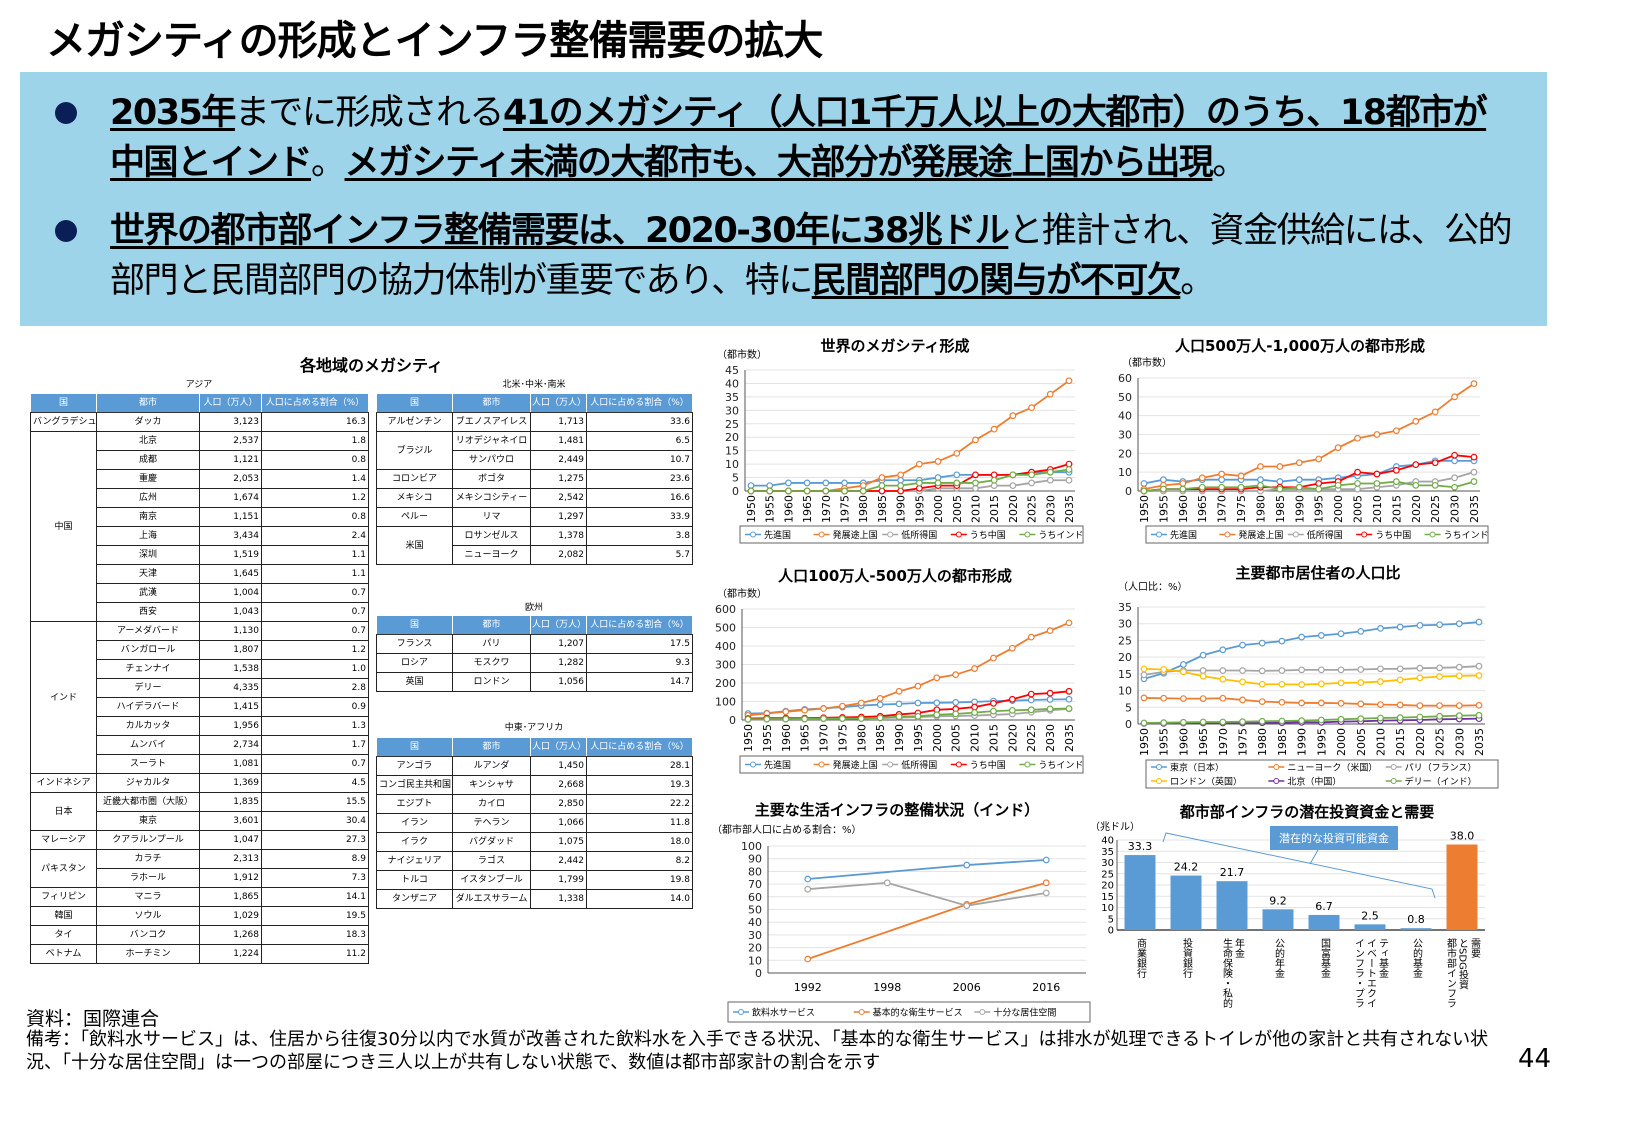 The width and height of the screenshot is (1625, 1125). What do you see at coordinates (1432, 534) in the screenshot?
I see `legend-marker` at bounding box center [1432, 534].